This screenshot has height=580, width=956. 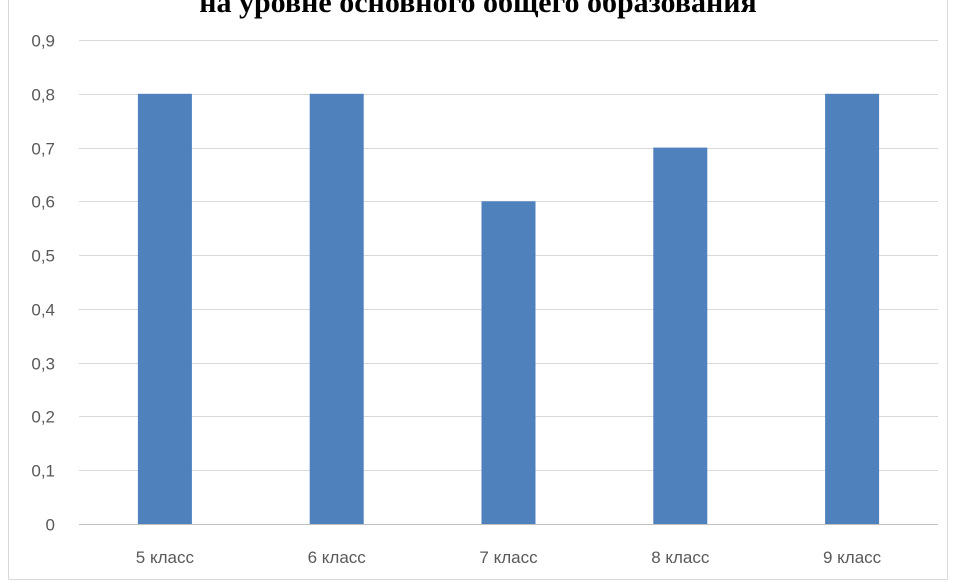 What do you see at coordinates (43, 310) in the screenshot?
I see `y-tick-label: 0,4` at bounding box center [43, 310].